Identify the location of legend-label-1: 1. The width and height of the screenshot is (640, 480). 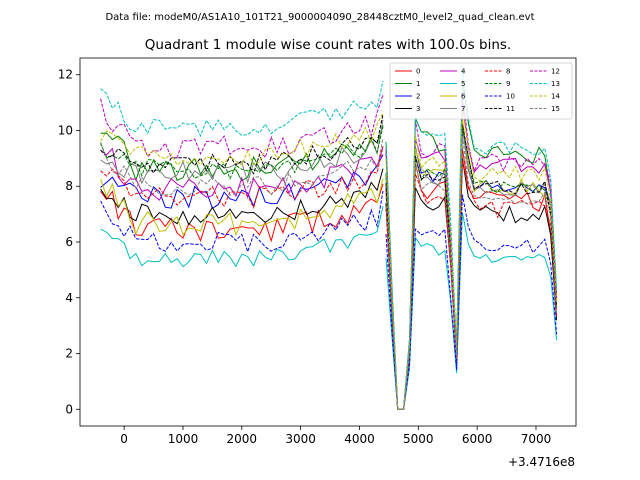
(418, 84).